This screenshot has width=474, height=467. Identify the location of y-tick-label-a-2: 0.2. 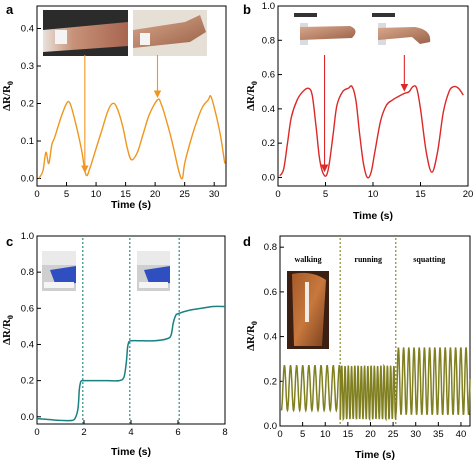
(27, 104).